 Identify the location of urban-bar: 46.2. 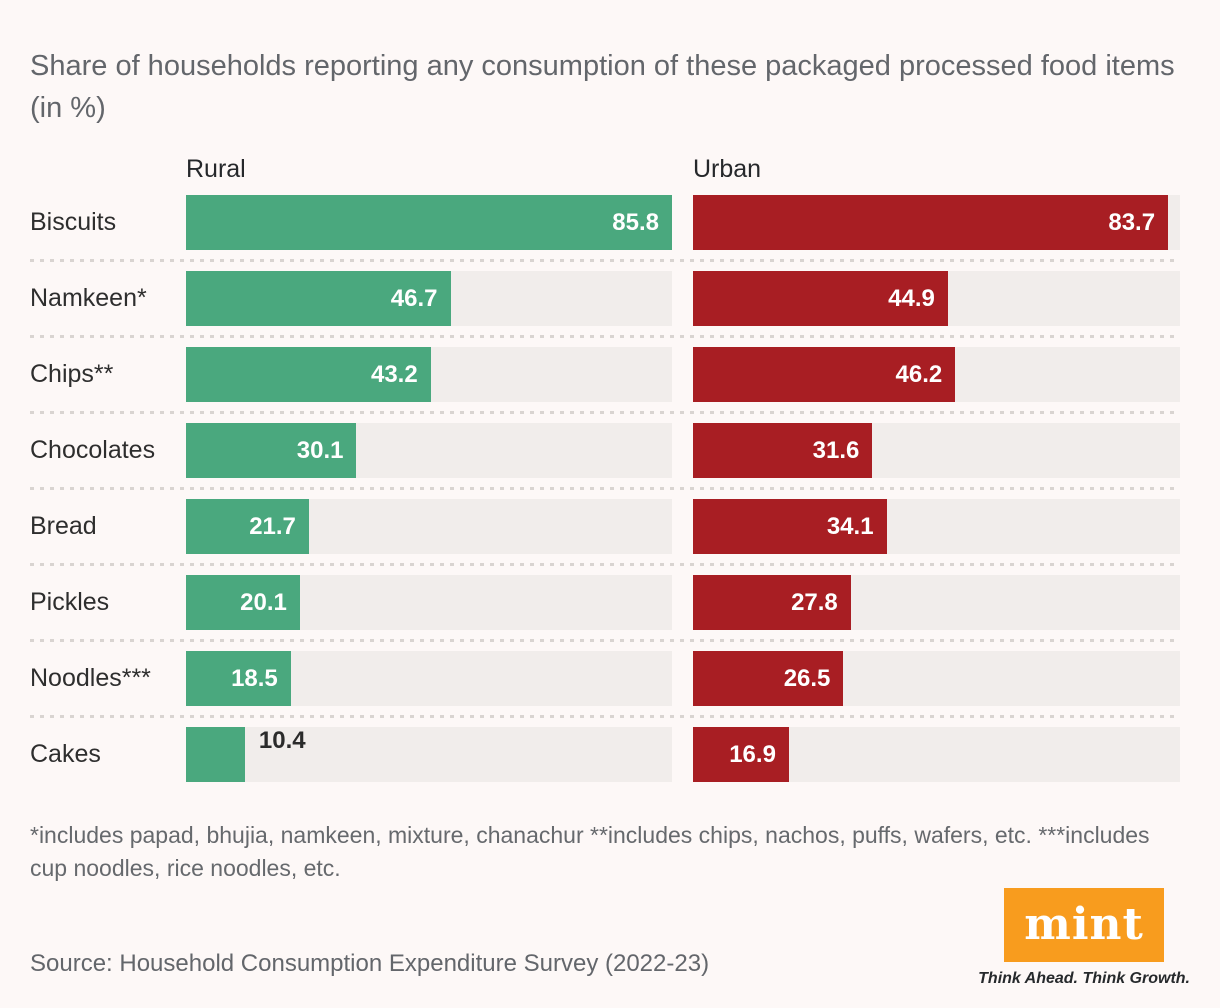
(824, 374).